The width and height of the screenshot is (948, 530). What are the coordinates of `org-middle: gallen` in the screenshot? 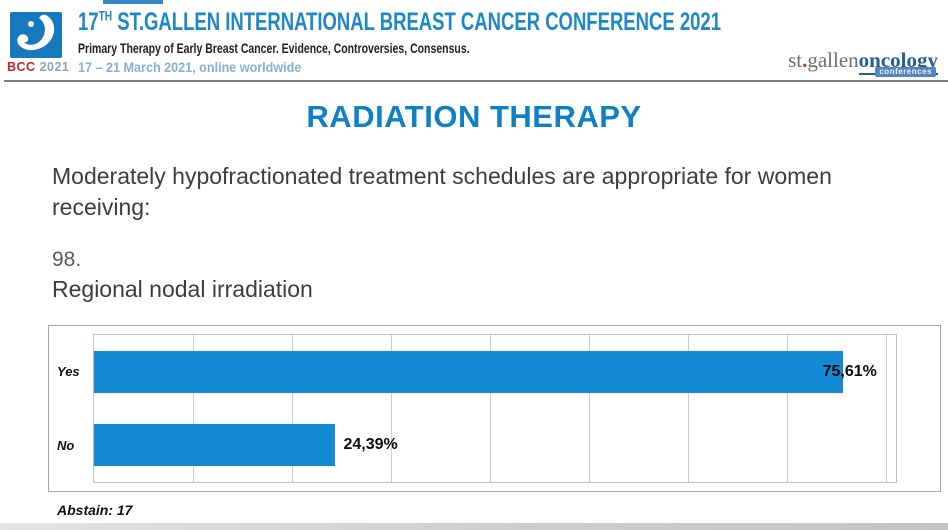 It's located at (833, 60).